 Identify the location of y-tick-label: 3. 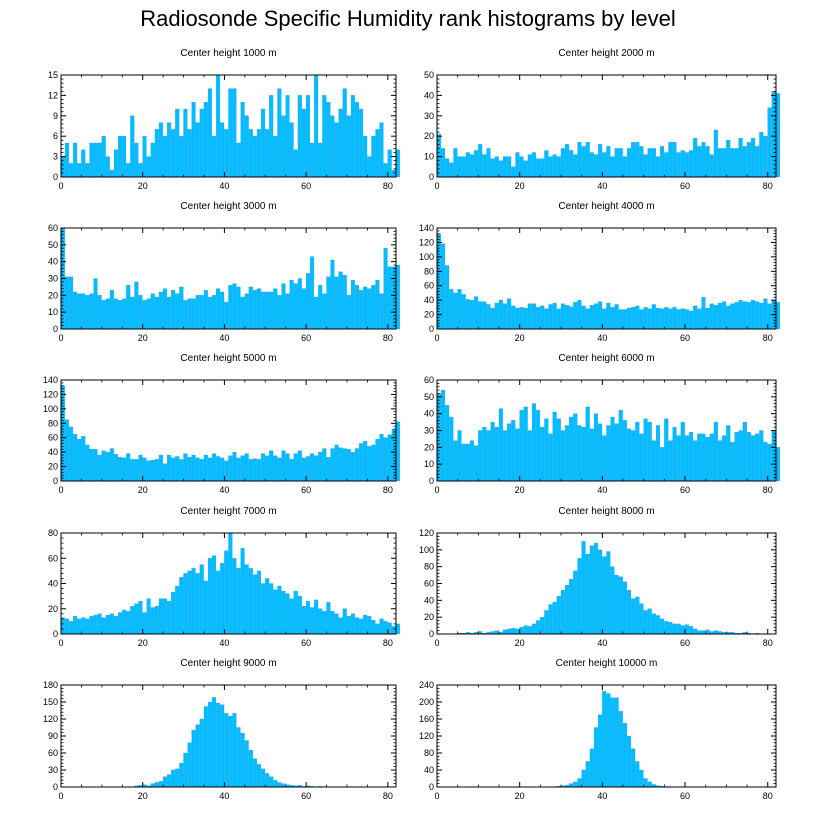
(55, 157).